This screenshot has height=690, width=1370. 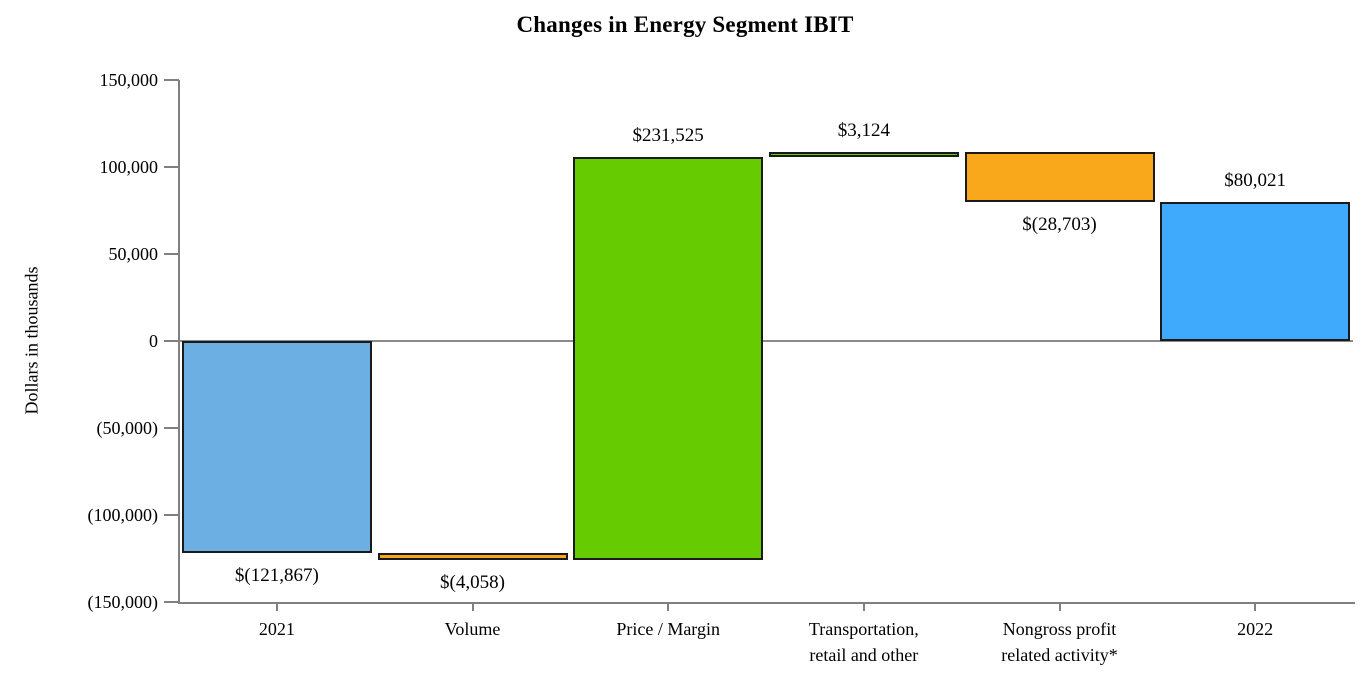 I want to click on x-category-label-line: 2022, so click(x=1255, y=629).